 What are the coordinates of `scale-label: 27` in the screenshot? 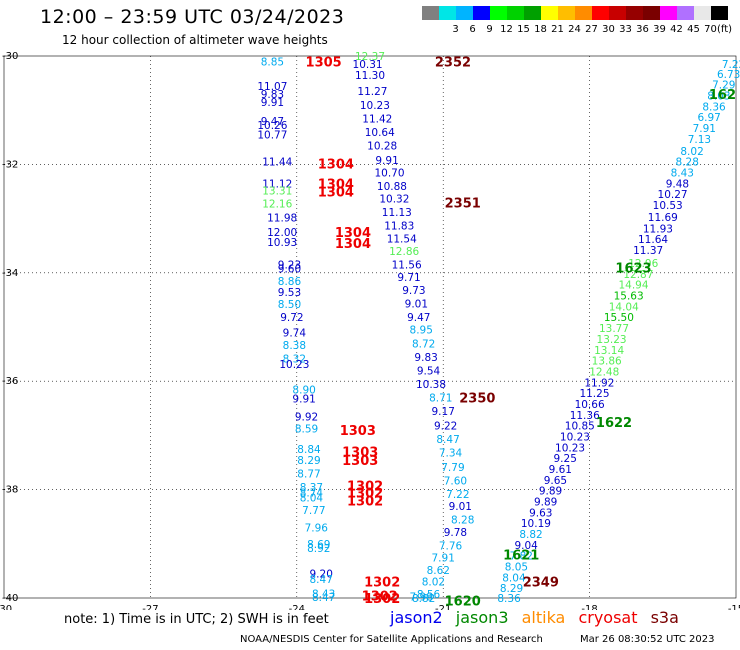 It's located at (591, 29).